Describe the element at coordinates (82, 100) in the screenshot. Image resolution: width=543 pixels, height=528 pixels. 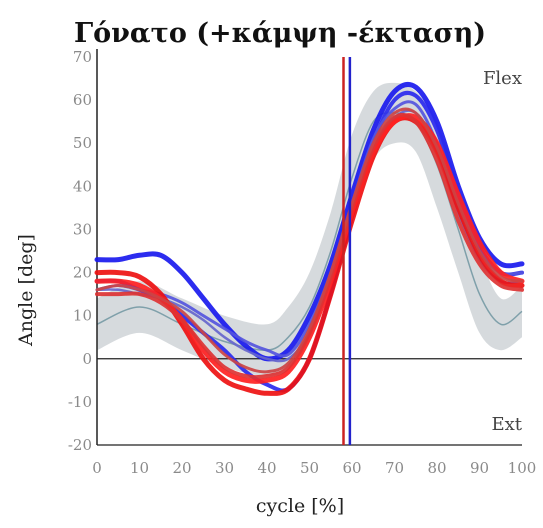
I see `y-tick-label-1: 60` at that location.